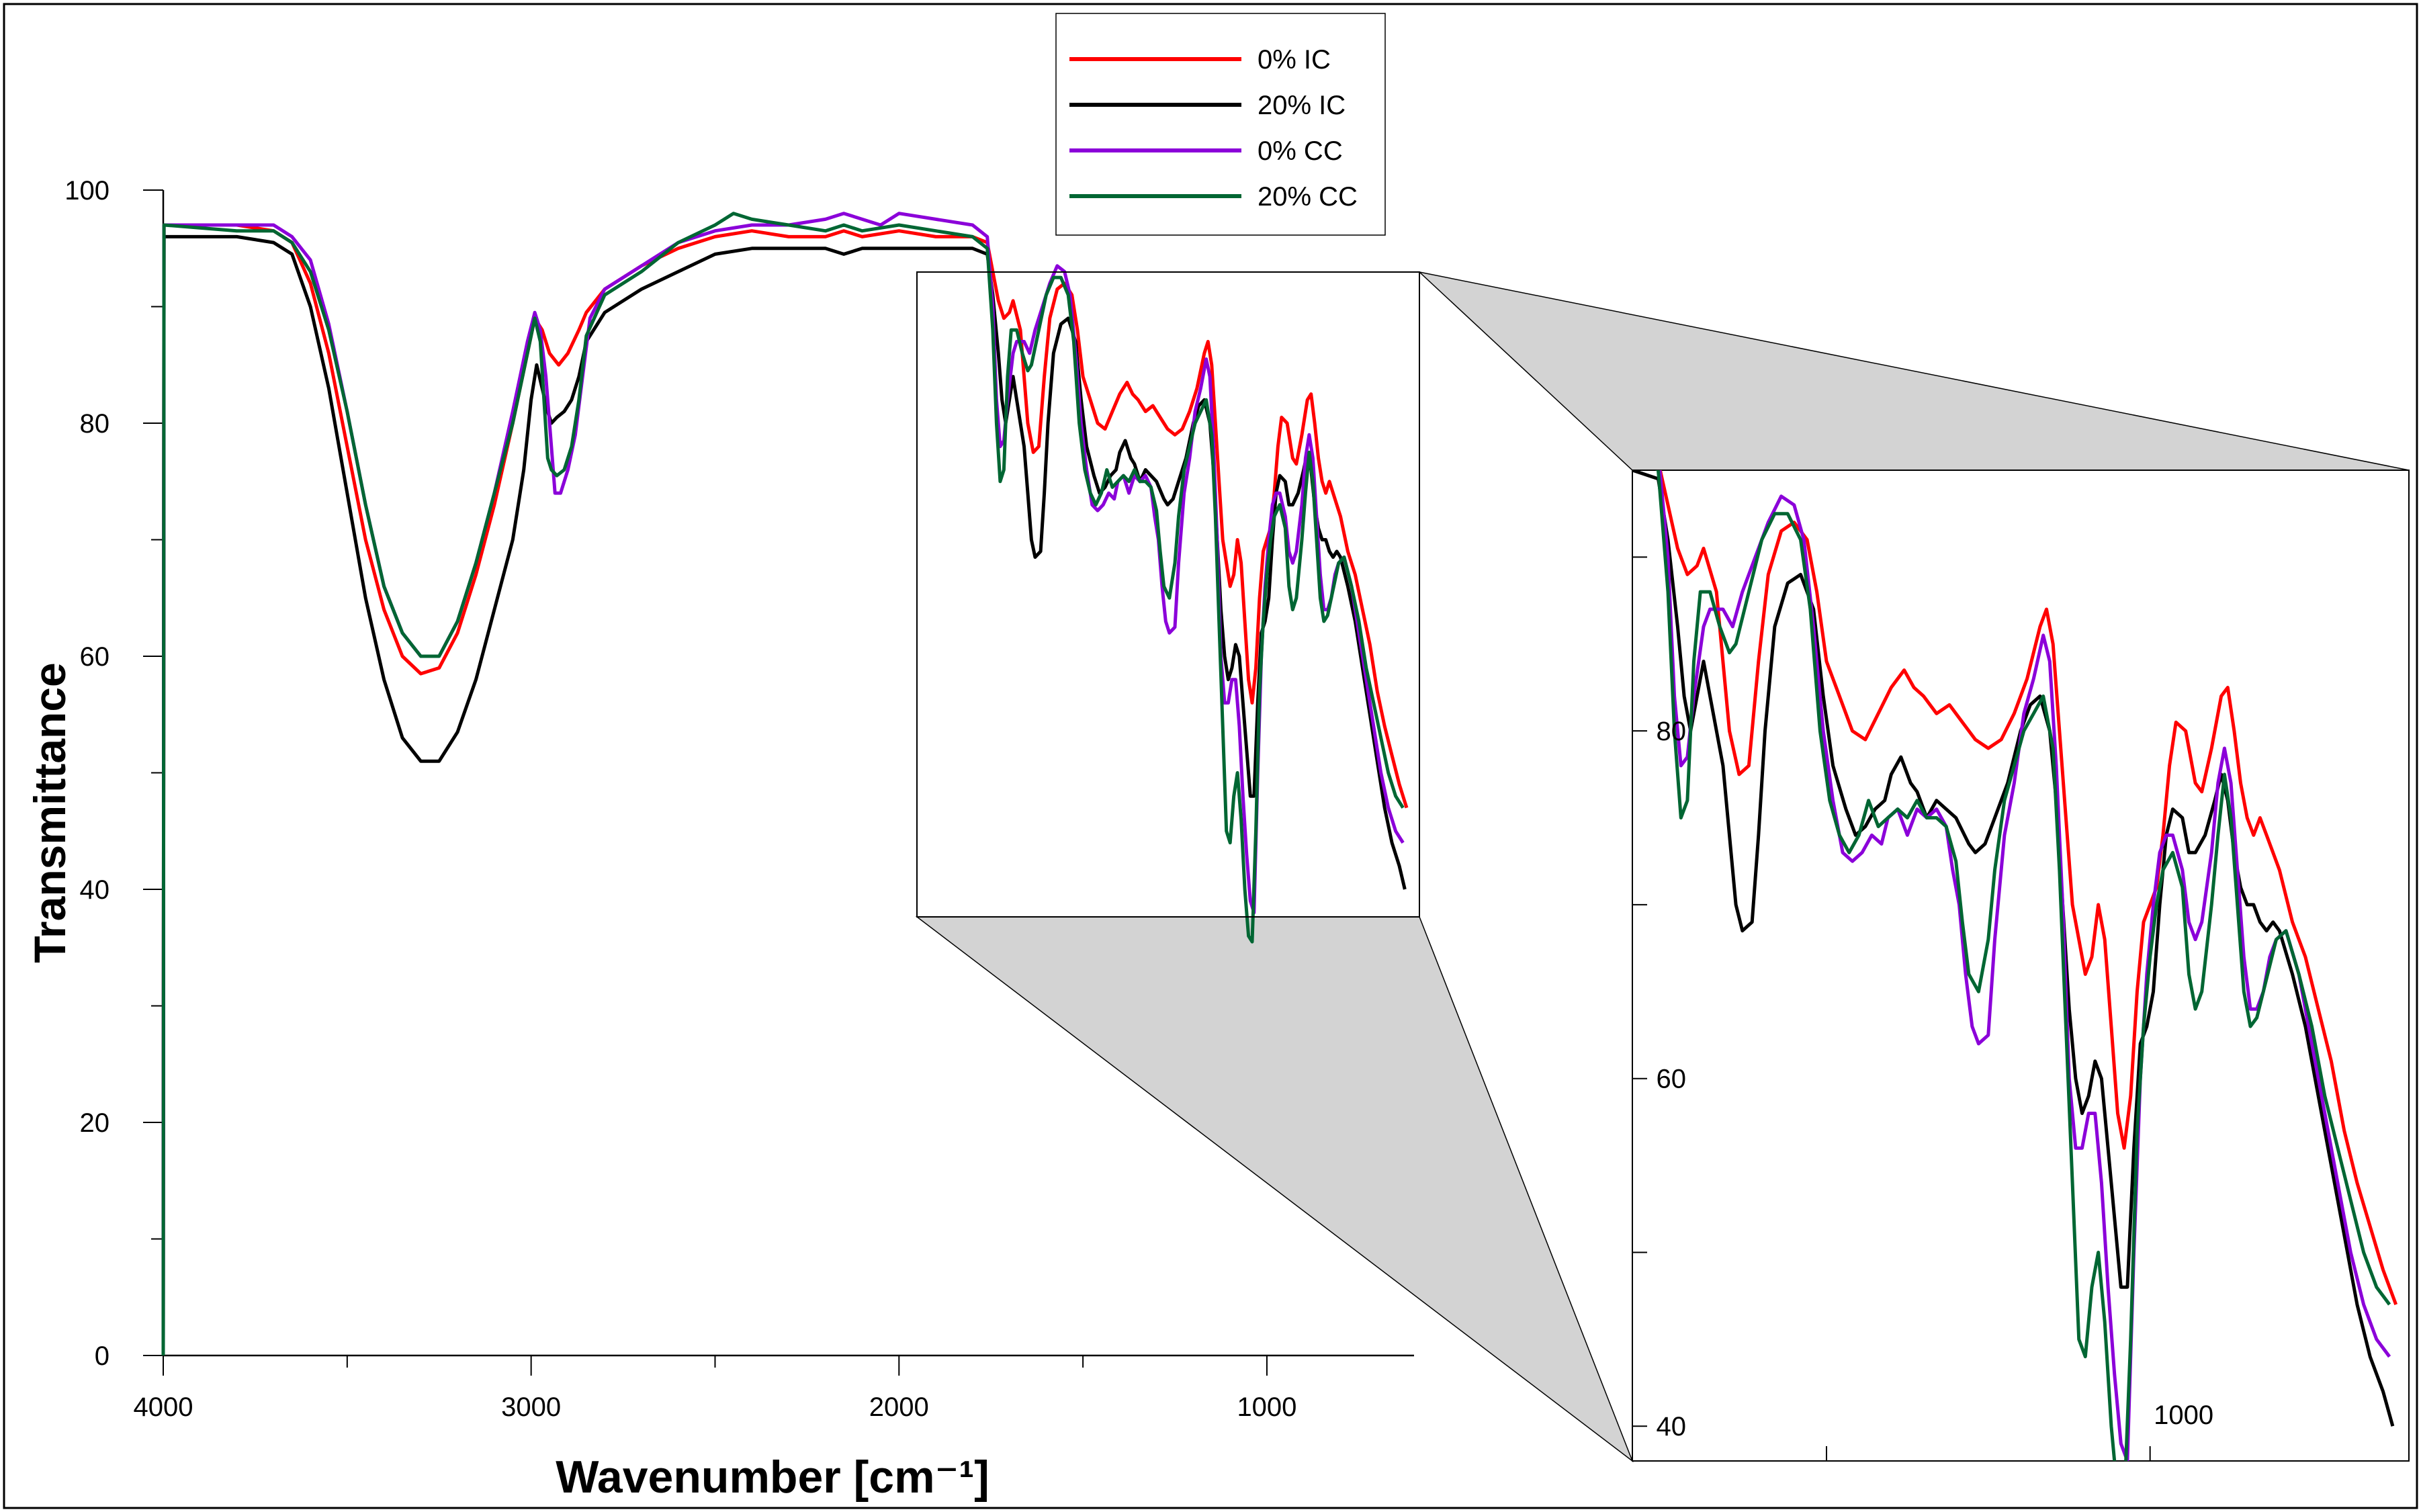  What do you see at coordinates (1300, 151) in the screenshot?
I see `legend-label: 0% CC` at bounding box center [1300, 151].